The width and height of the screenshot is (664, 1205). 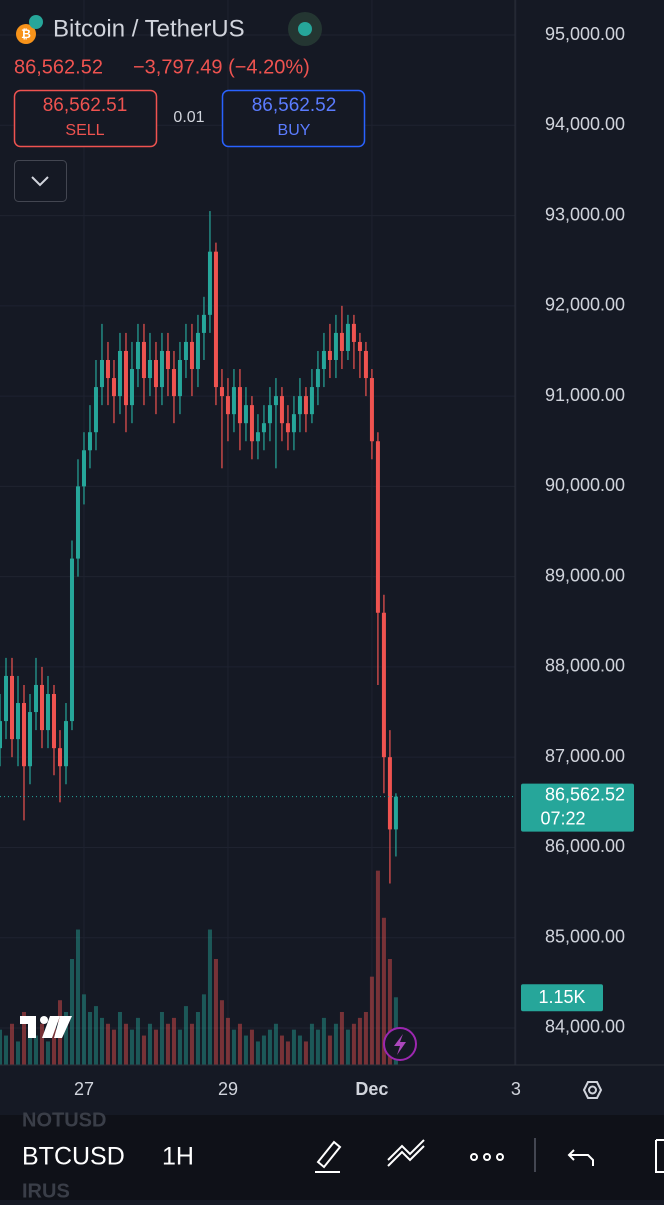 I want to click on y-tick-label: 88,000.00, so click(x=585, y=666).